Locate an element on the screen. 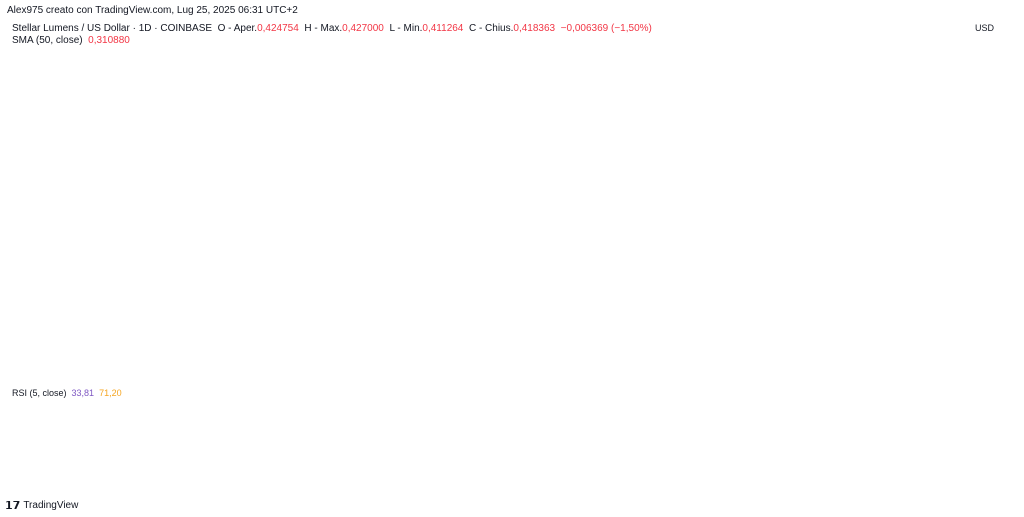 The height and width of the screenshot is (517, 1024). tradingview-logo: 𝟭𝟳 TradingView is located at coordinates (41, 505).